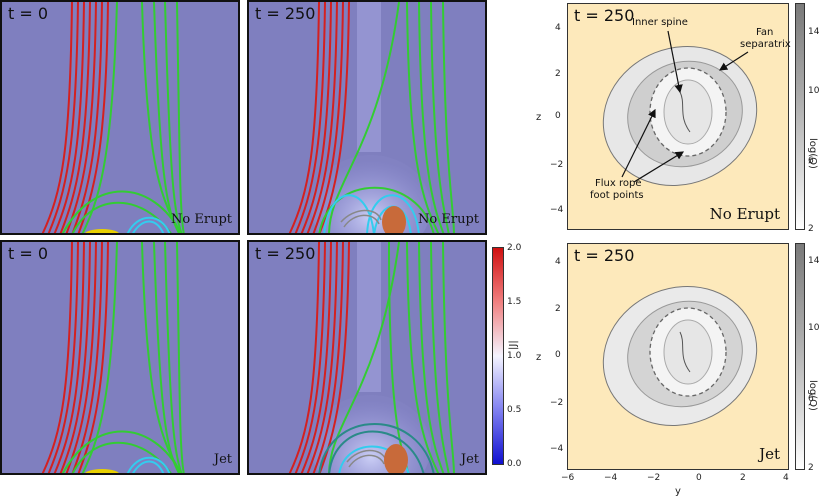 The height and width of the screenshot is (500, 830). What do you see at coordinates (611, 478) in the screenshot?
I see `y-tick: −4` at bounding box center [611, 478].